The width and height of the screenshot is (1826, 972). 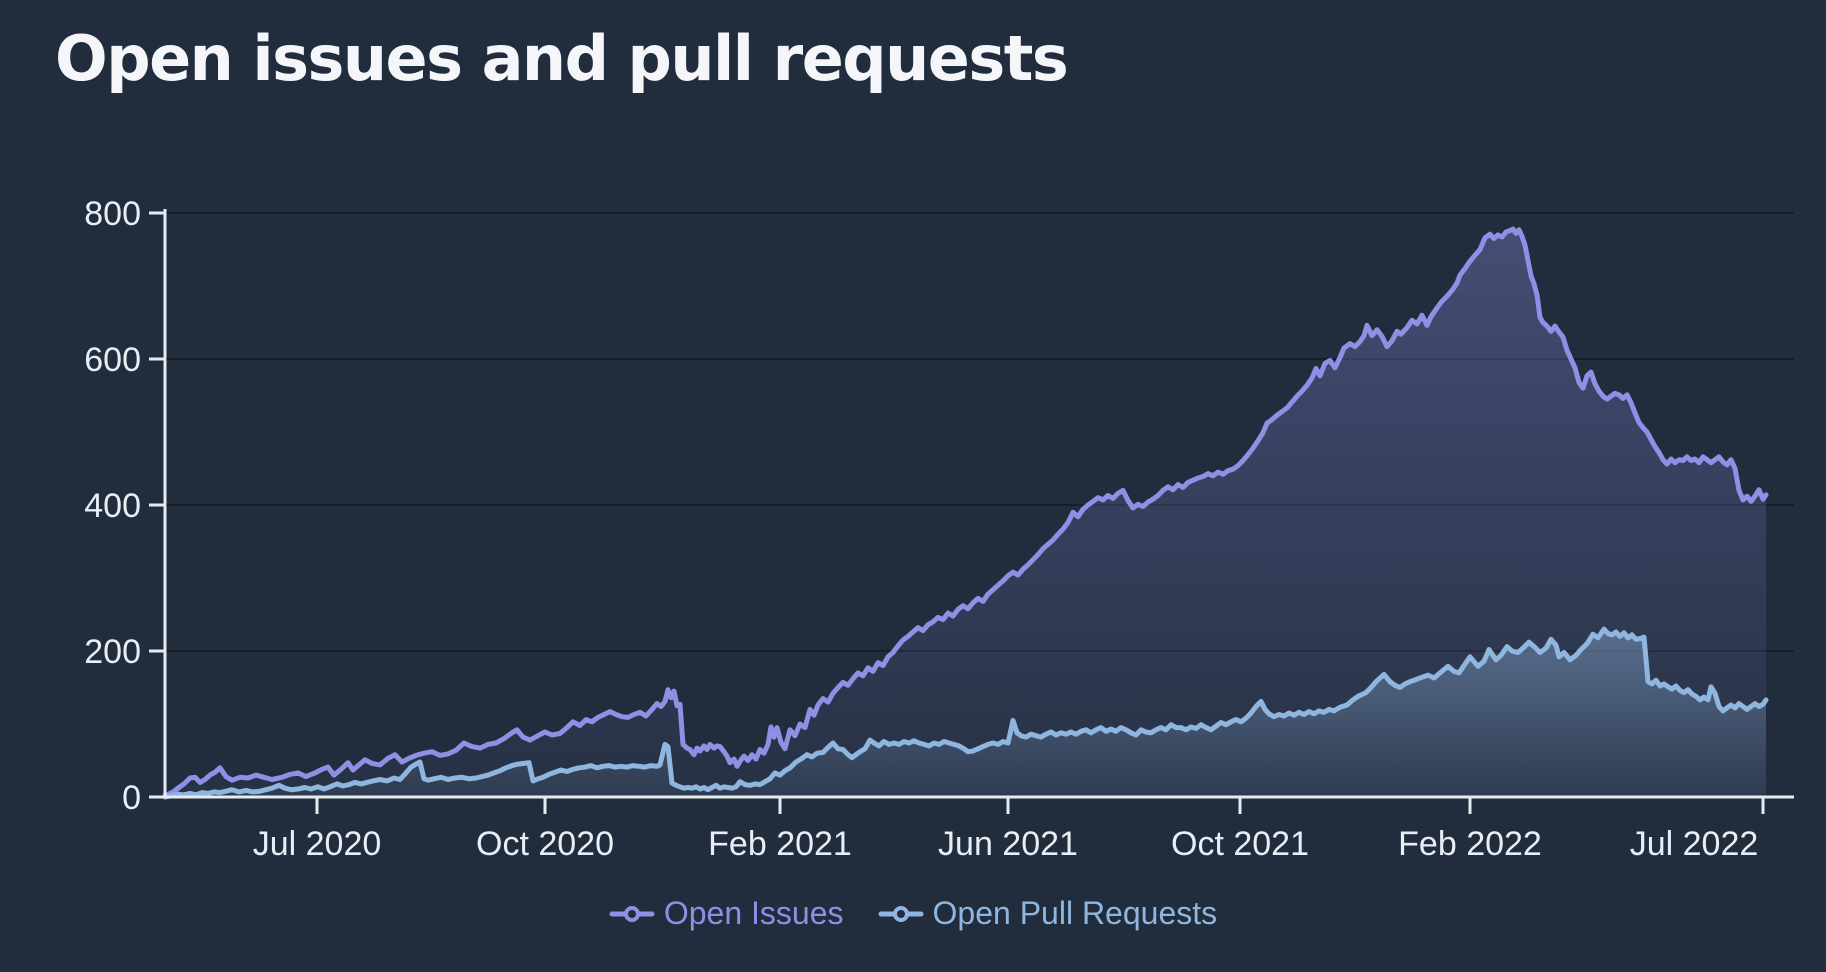 I want to click on open-issues-legend-marker-icon, so click(x=632, y=913).